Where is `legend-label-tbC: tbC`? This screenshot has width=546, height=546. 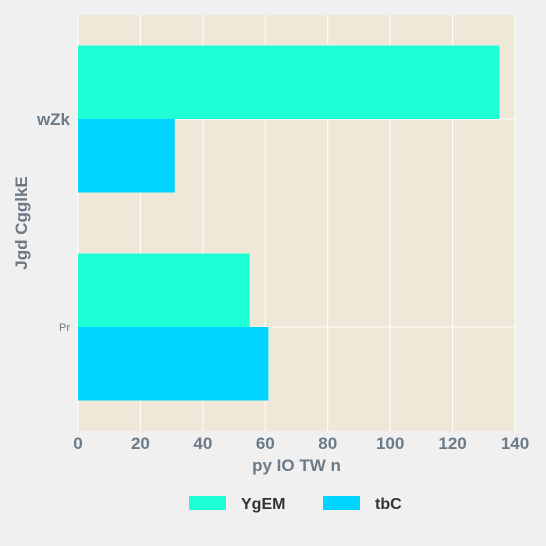 legend-label-tbC: tbC is located at coordinates (388, 504).